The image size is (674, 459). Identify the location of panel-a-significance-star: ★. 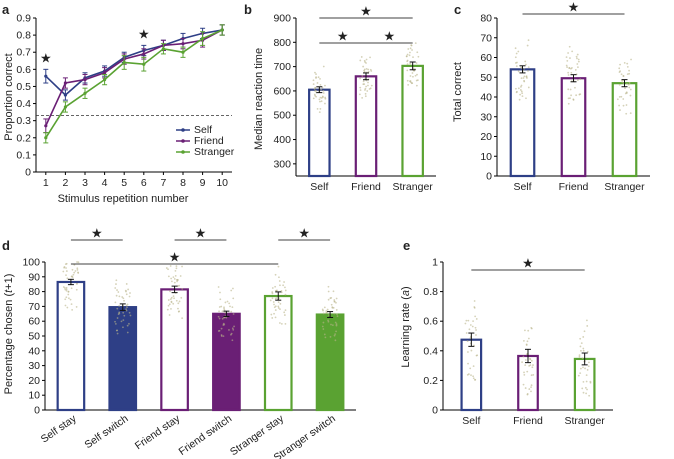
(144, 33).